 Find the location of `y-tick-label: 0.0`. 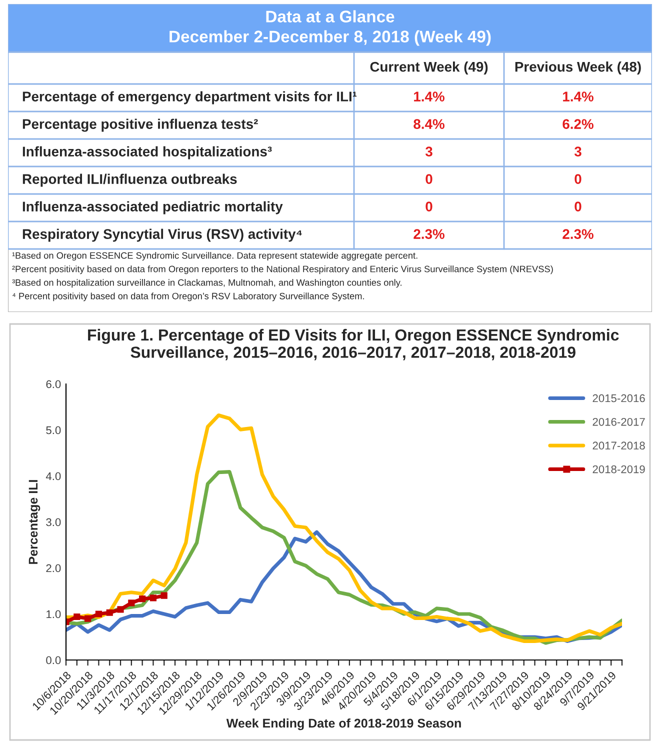

y-tick-label: 0.0 is located at coordinates (53, 660).